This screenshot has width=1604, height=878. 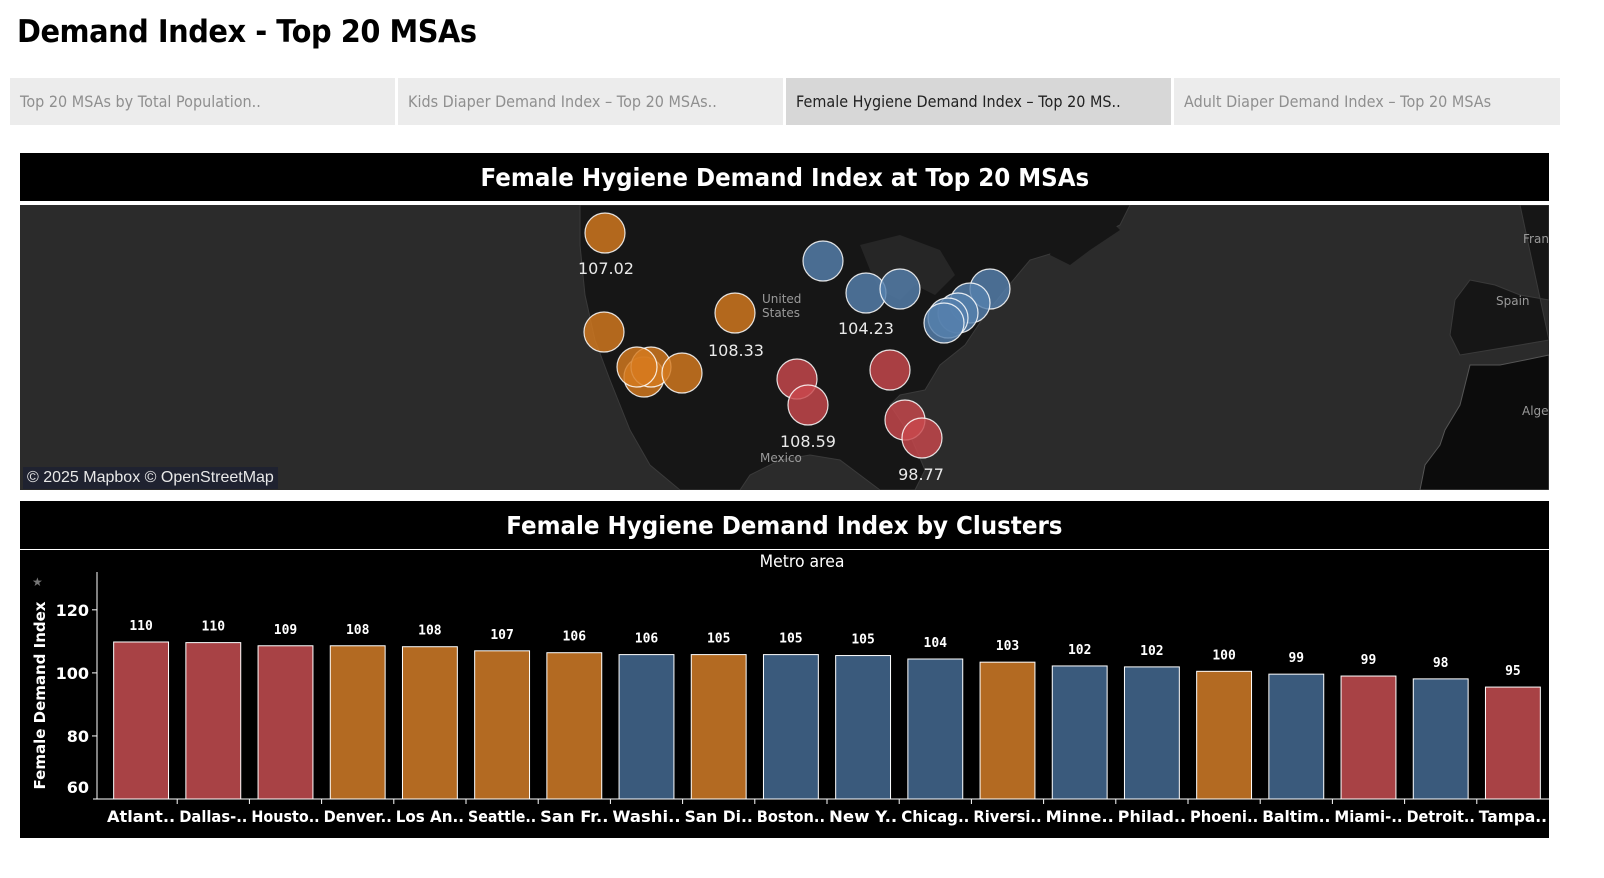 What do you see at coordinates (1224, 816) in the screenshot?
I see `x-tick-label: Phoeni..` at bounding box center [1224, 816].